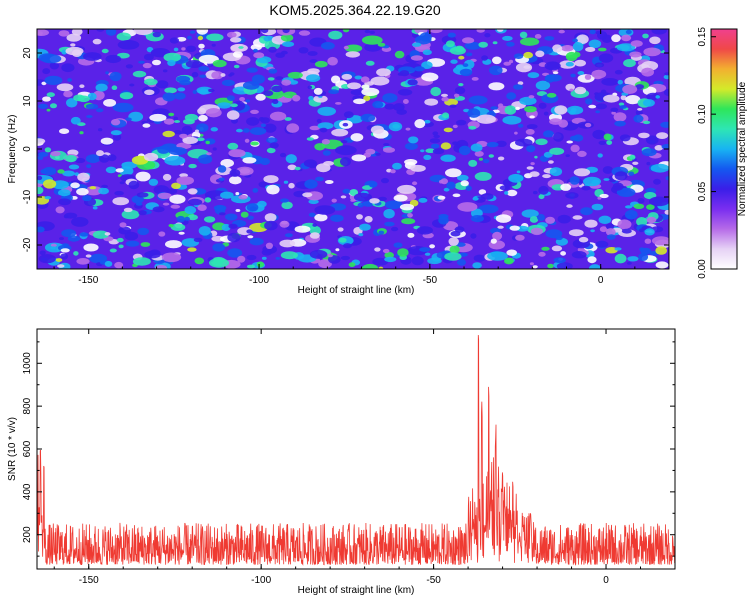 The height and width of the screenshot is (600, 750). Describe the element at coordinates (430, 280) in the screenshot. I see `x-tick-label: -50` at that location.